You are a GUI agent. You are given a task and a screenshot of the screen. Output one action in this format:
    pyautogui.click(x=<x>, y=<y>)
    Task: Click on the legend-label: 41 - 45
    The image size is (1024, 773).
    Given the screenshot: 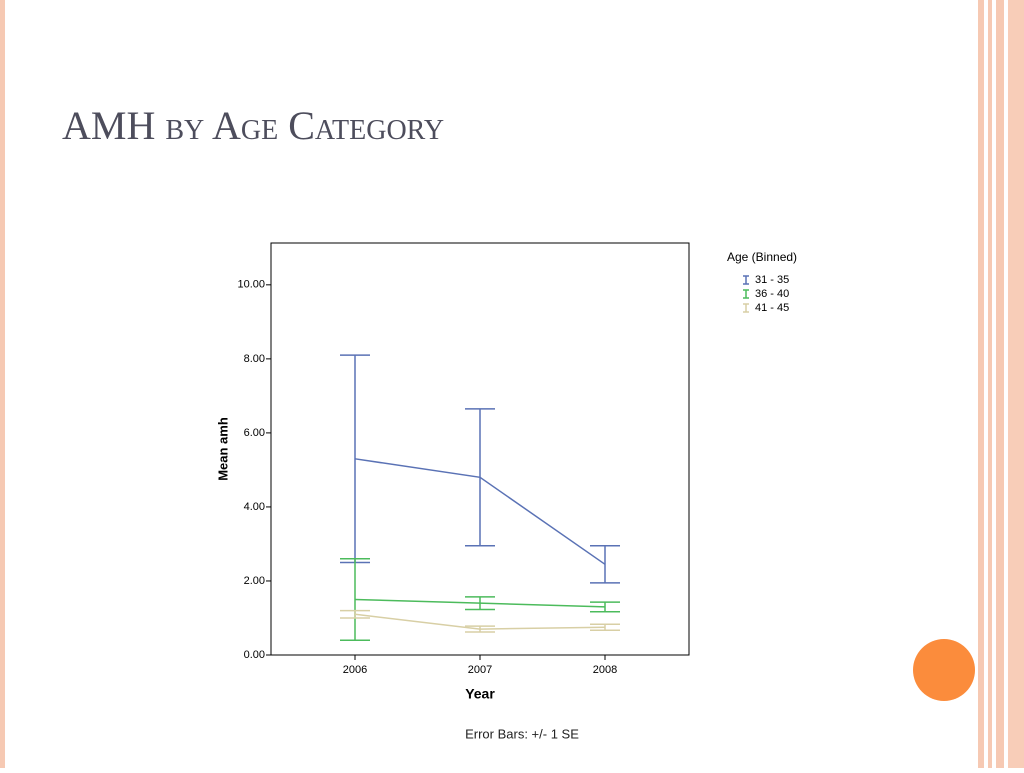 What is the action you would take?
    pyautogui.click(x=772, y=308)
    